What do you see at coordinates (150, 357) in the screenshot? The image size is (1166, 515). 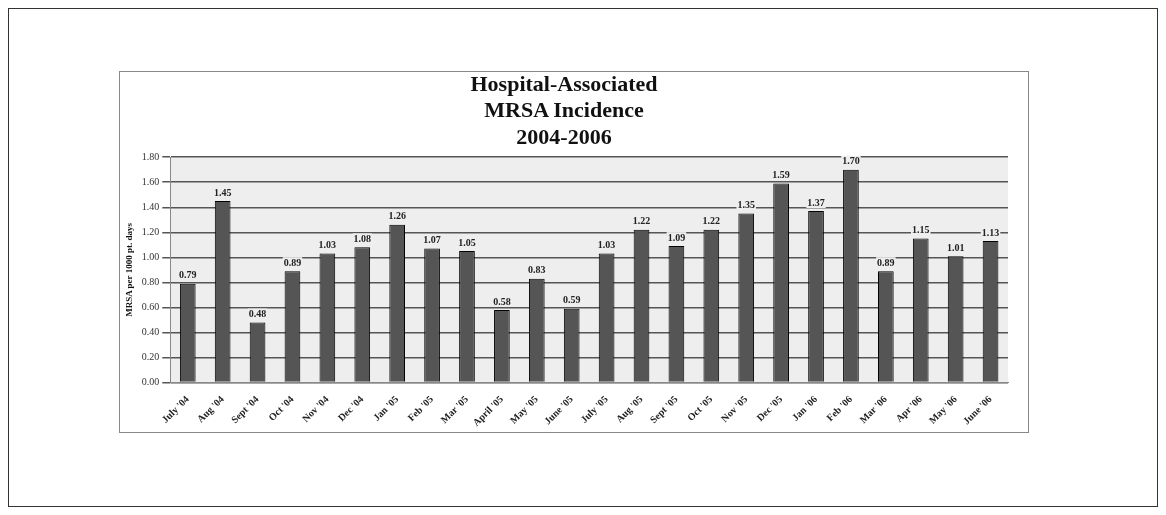 I see `y-tick-label: 0.20` at bounding box center [150, 357].